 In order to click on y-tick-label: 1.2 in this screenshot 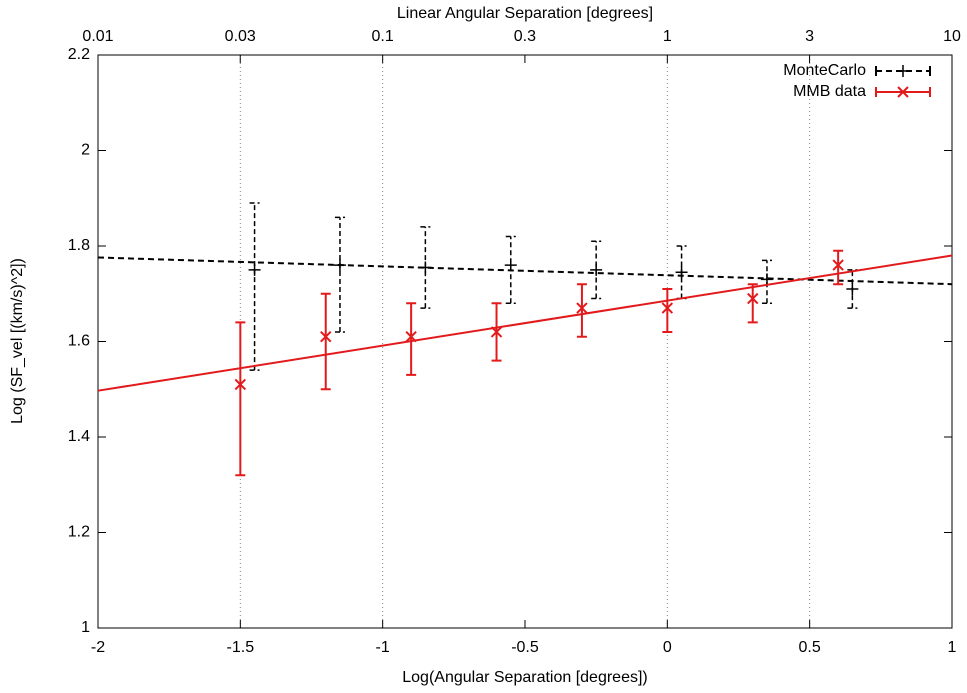, I will do `click(79, 532)`.